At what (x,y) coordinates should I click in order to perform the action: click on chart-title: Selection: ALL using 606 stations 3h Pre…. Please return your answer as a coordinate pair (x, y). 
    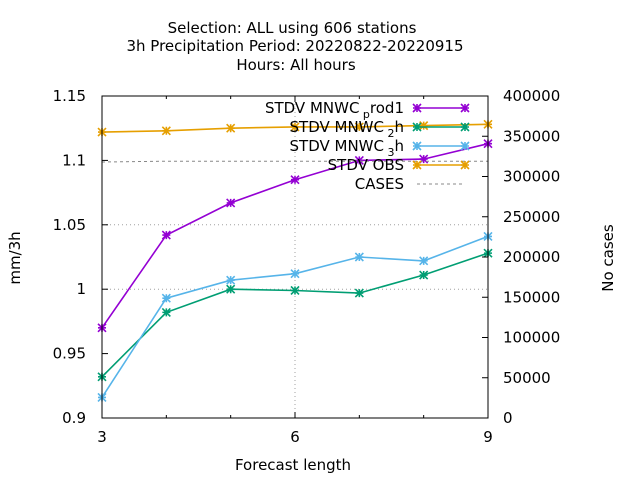
    Looking at the image, I should click on (294, 46).